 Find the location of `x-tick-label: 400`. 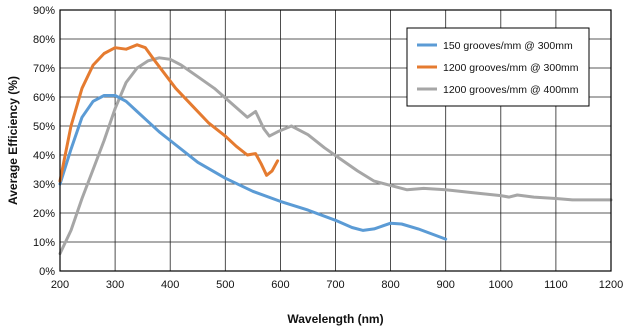

x-tick-label: 400 is located at coordinates (170, 285).